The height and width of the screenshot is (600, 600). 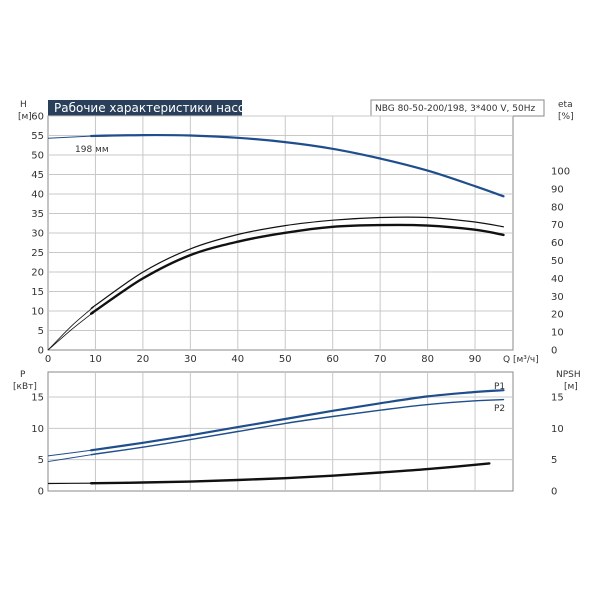 I want to click on eta-tick-label: 90, so click(x=557, y=189).